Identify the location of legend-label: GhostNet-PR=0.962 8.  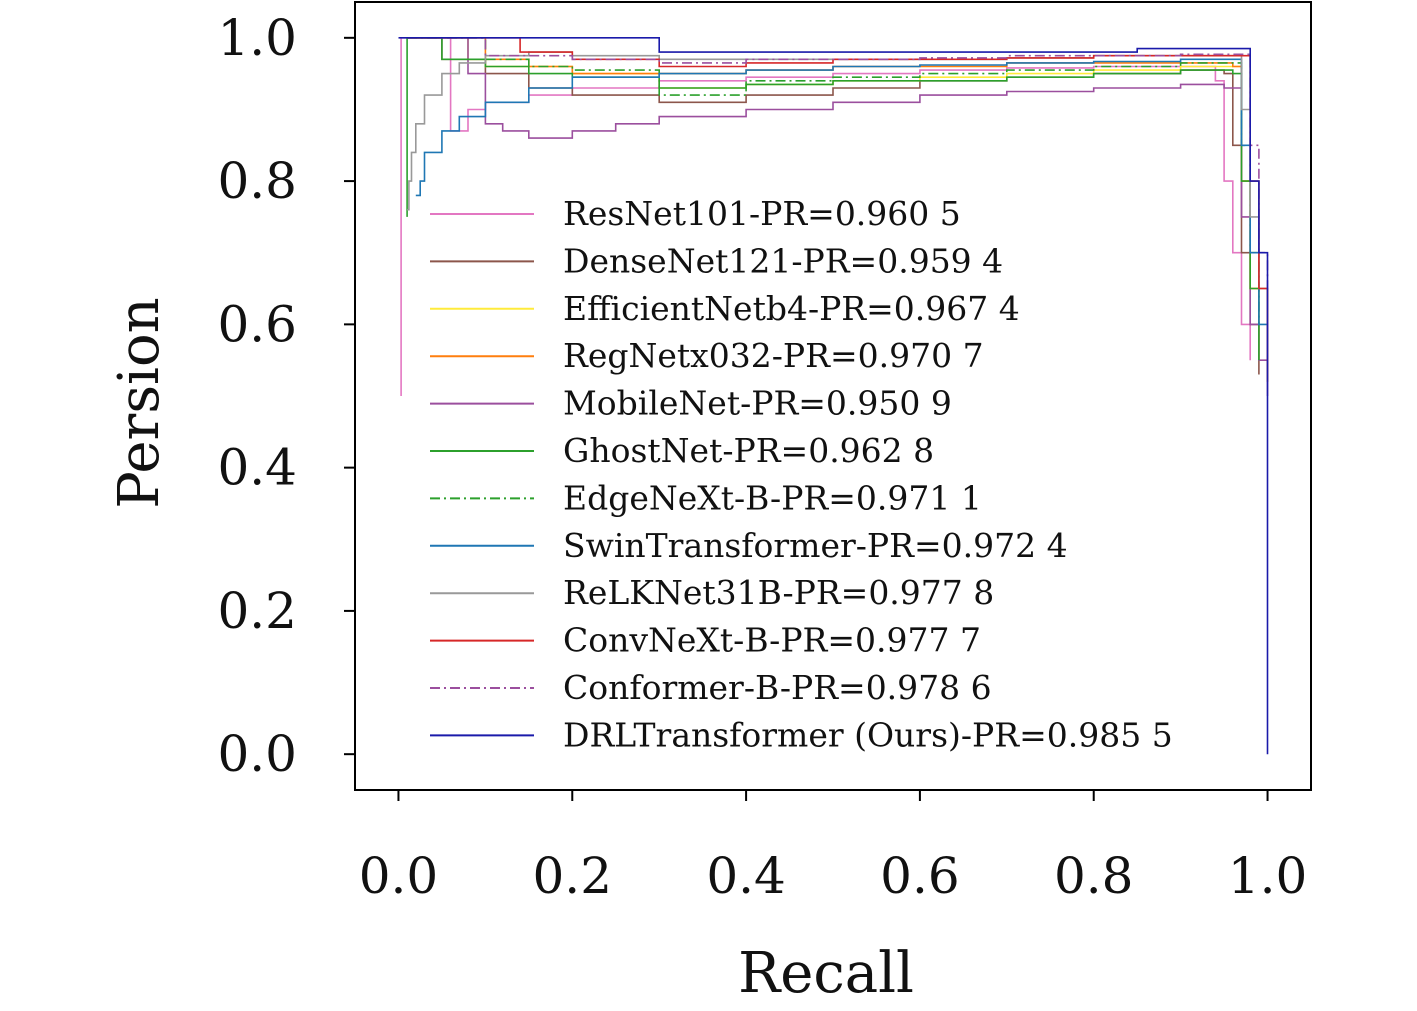
(748, 450).